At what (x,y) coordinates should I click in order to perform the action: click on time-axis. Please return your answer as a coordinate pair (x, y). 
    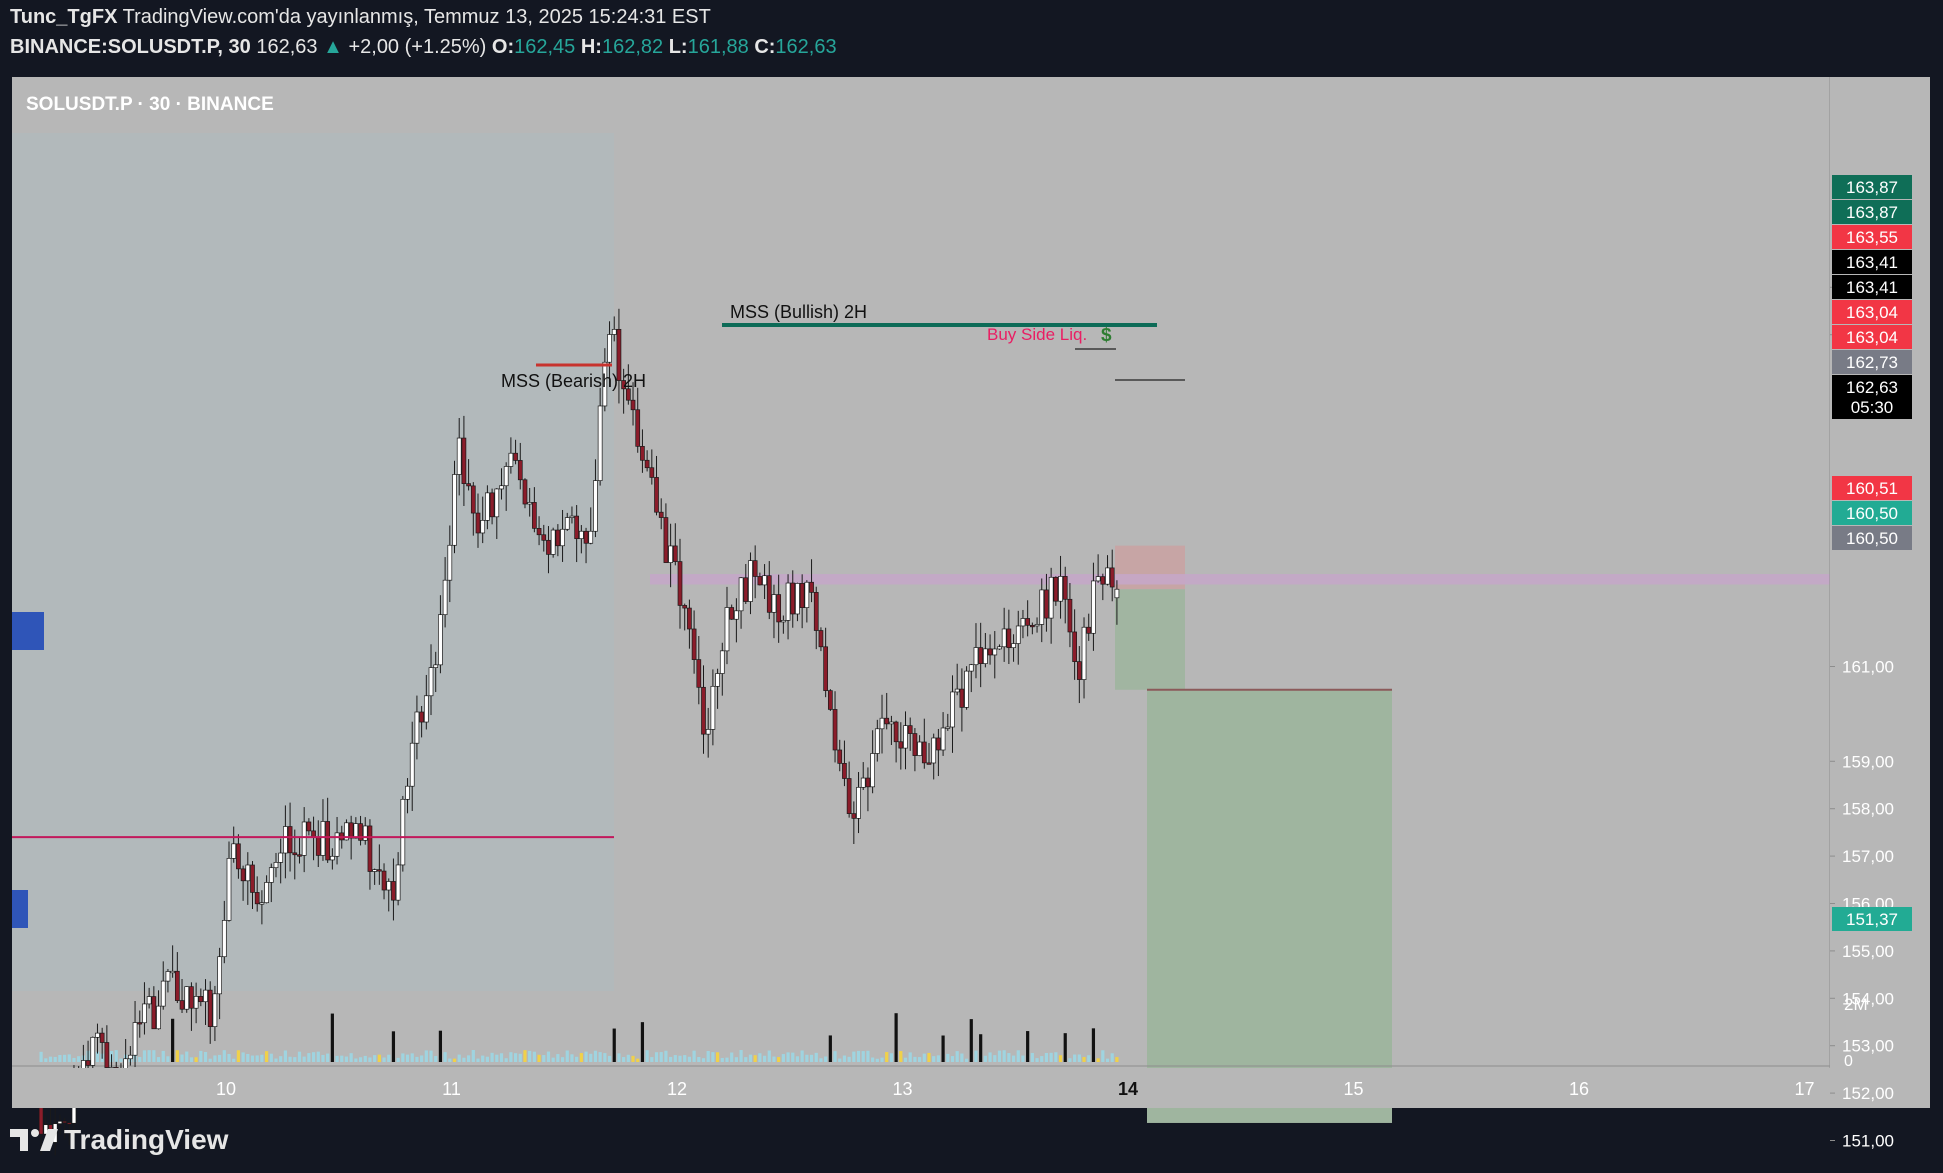
    Looking at the image, I should click on (921, 1088).